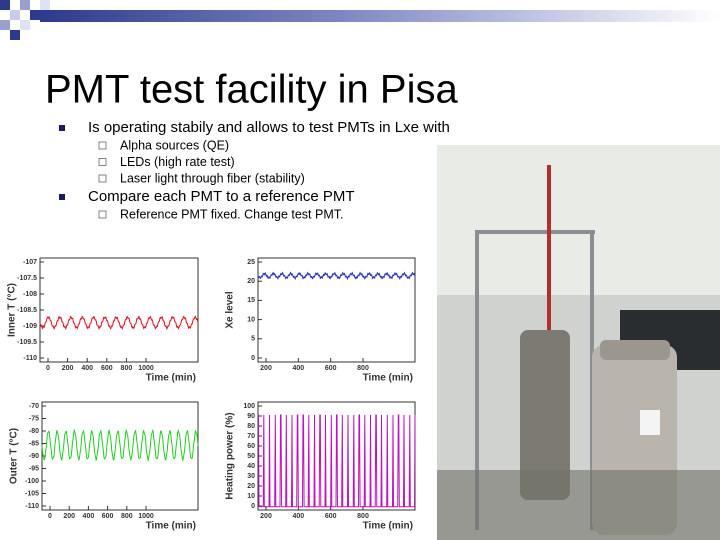 Image resolution: width=720 pixels, height=540 pixels. Describe the element at coordinates (174, 145) in the screenshot. I see `sub-bullet-text: Alpha sources (QE)` at that location.